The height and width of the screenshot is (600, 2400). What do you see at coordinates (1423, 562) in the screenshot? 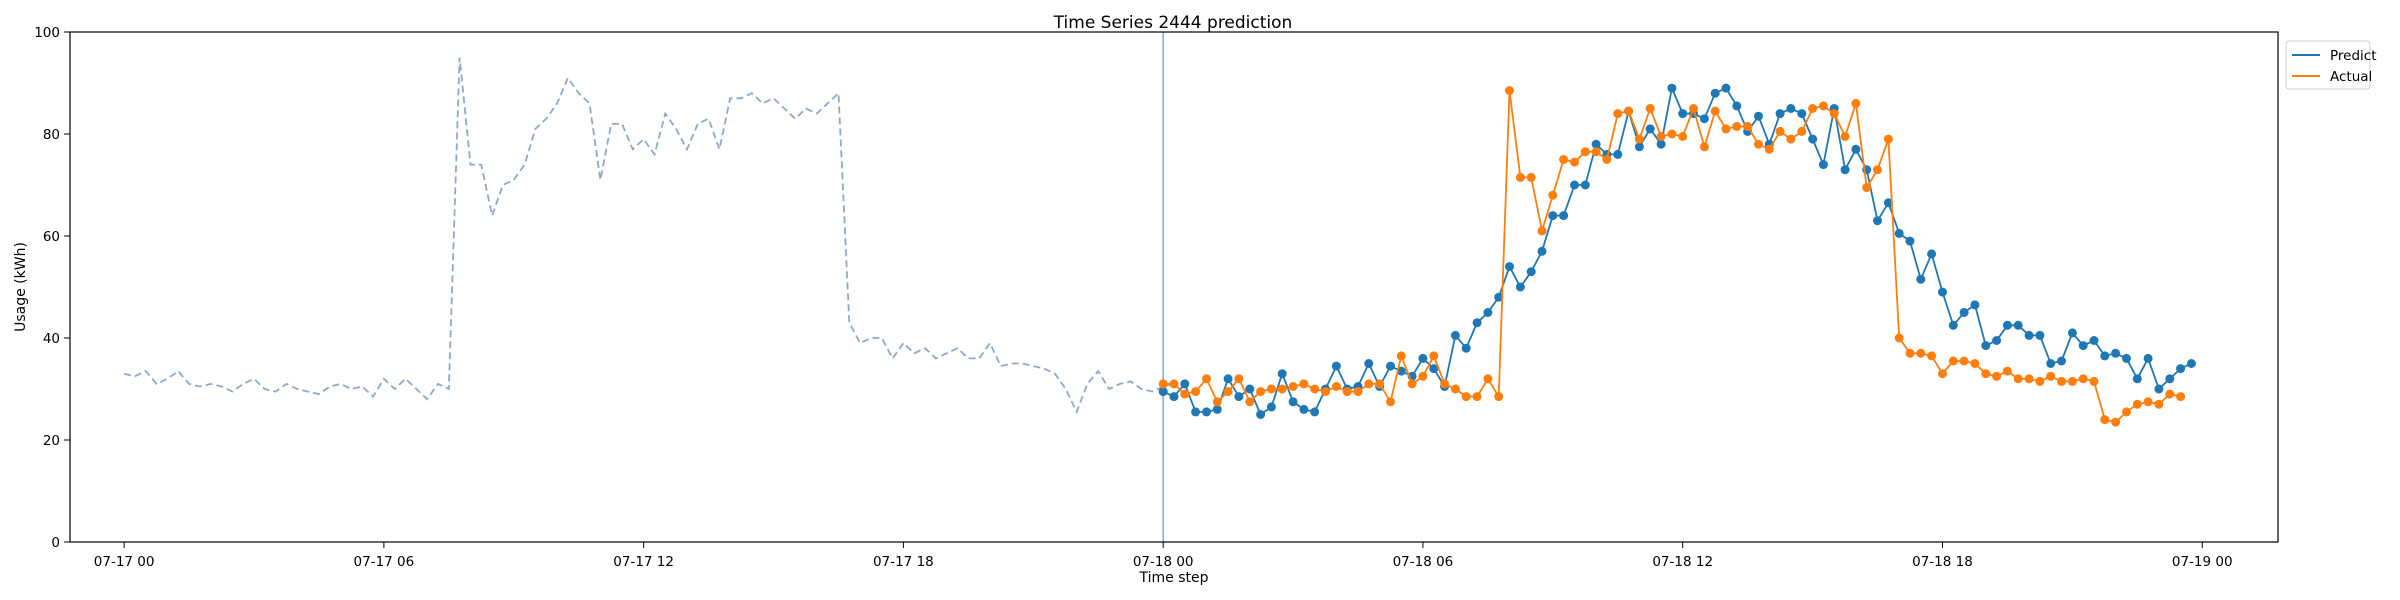
I see `x-tick-label: 07-18 06` at bounding box center [1423, 562].